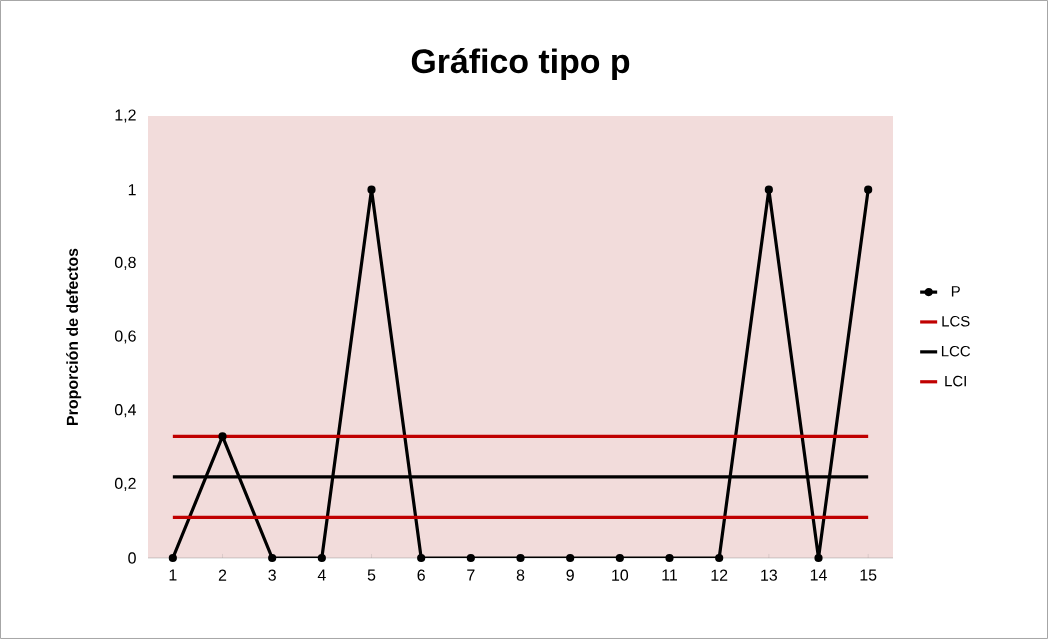 Image resolution: width=1048 pixels, height=639 pixels. Describe the element at coordinates (132, 558) in the screenshot. I see `y-tick-label: 0` at that location.